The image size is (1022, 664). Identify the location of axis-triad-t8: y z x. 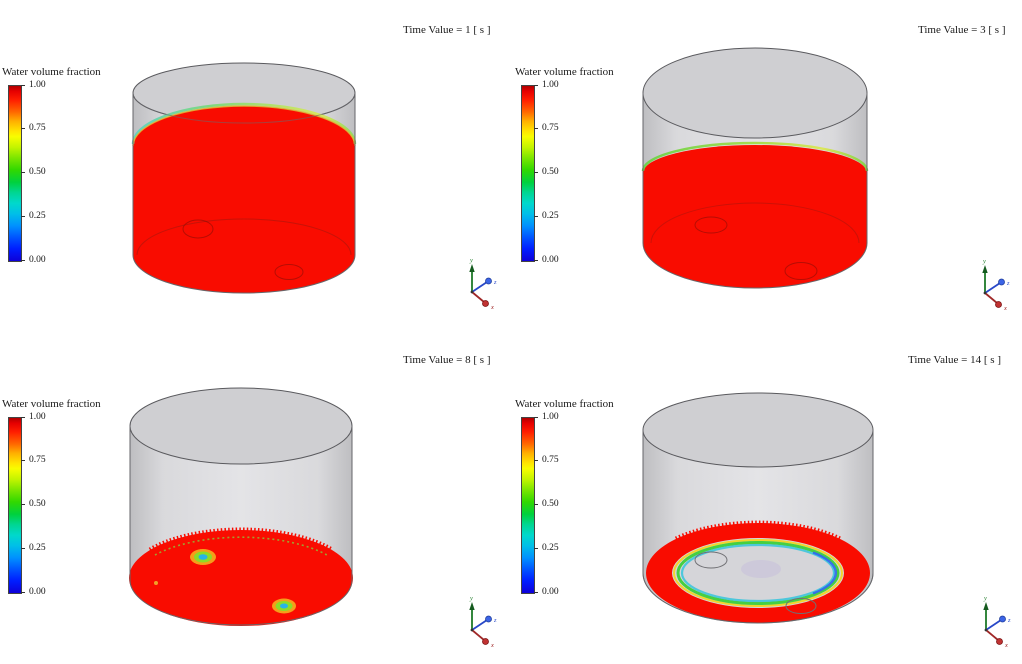
(483, 622).